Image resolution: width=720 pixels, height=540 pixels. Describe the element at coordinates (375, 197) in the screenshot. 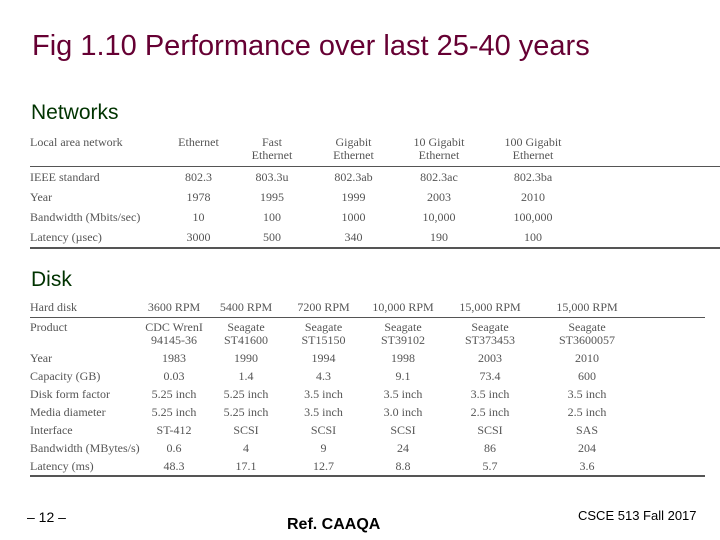

I see `network-row: Year 1978 1995 1999 2003 2010` at that location.